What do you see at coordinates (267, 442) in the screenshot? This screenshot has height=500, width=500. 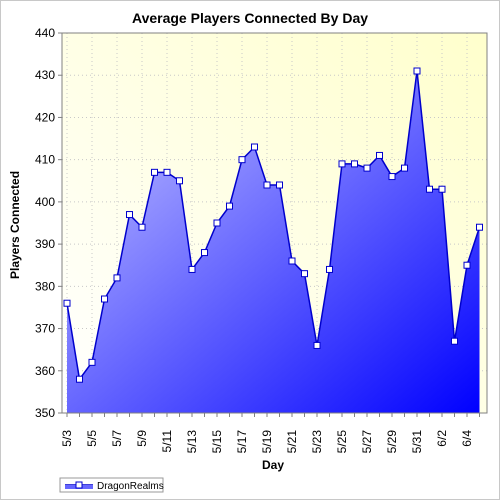 I see `x-tick-label: 5/19` at bounding box center [267, 442].